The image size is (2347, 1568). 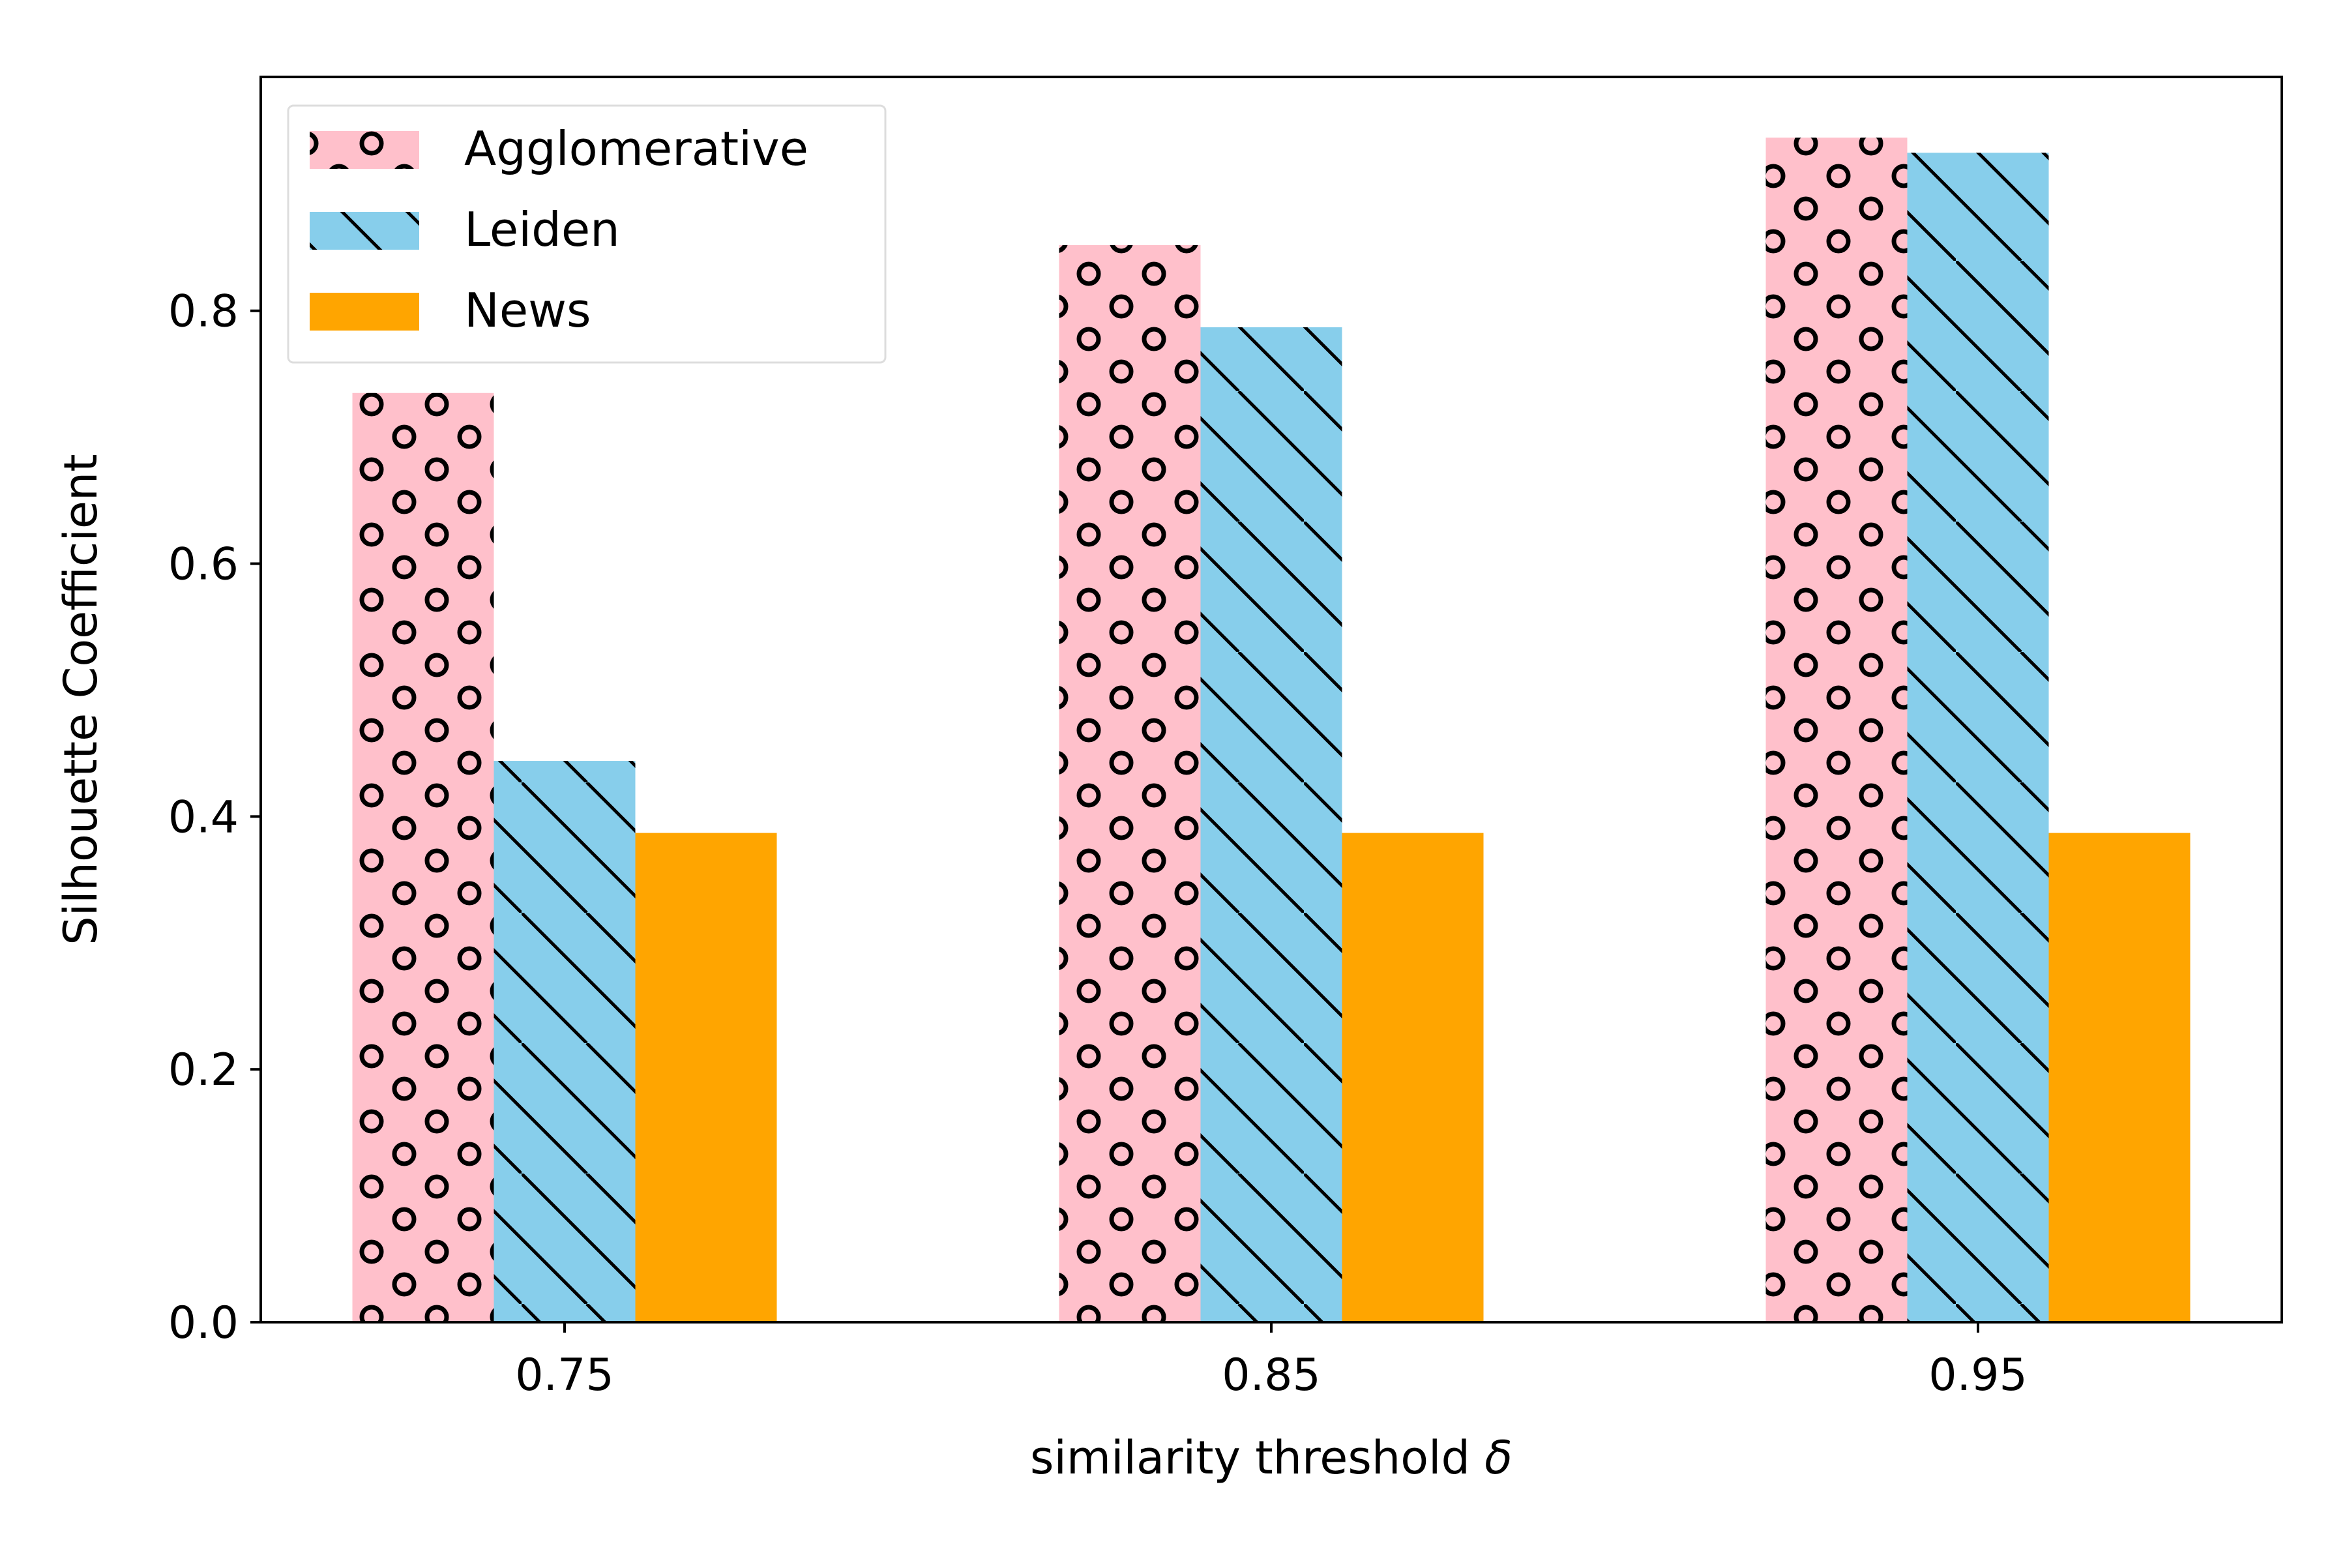 What do you see at coordinates (203, 1070) in the screenshot?
I see `y-tick-label: 0.2` at bounding box center [203, 1070].